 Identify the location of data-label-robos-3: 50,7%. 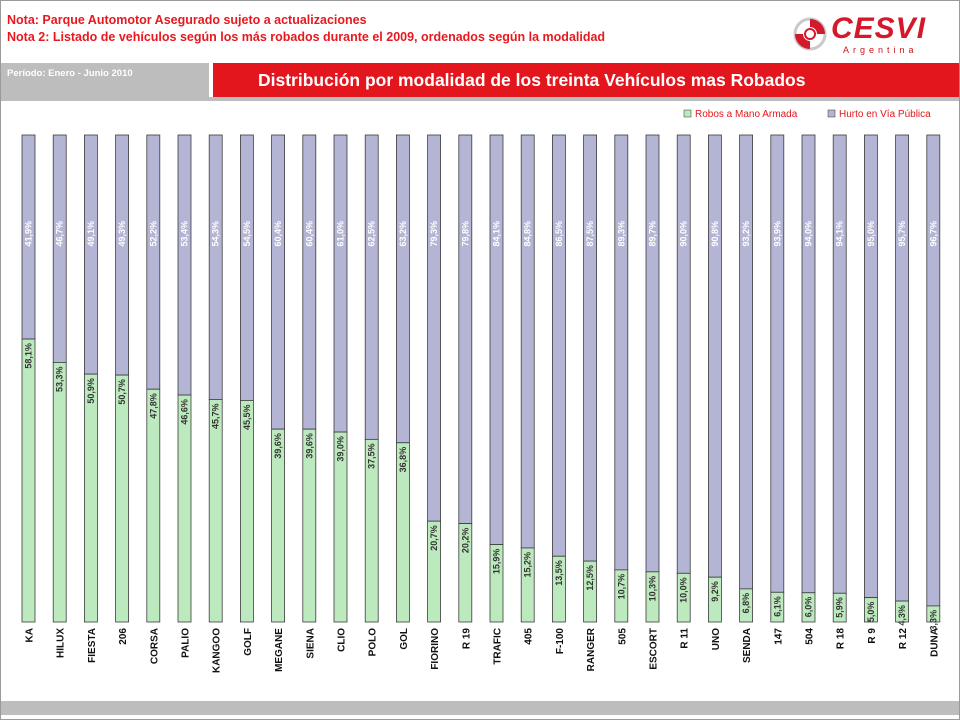
(122, 392).